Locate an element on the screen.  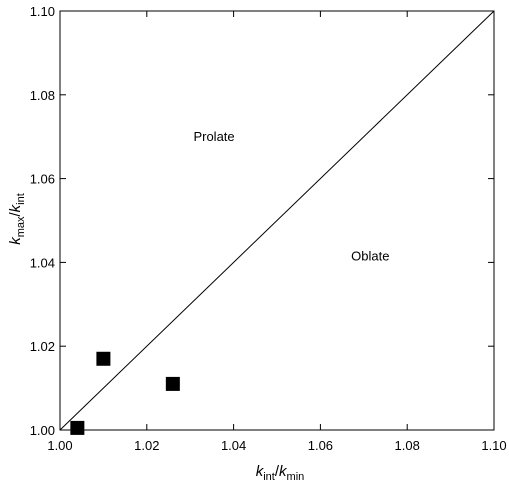
annotations: Prolate Oblate is located at coordinates (291, 196).